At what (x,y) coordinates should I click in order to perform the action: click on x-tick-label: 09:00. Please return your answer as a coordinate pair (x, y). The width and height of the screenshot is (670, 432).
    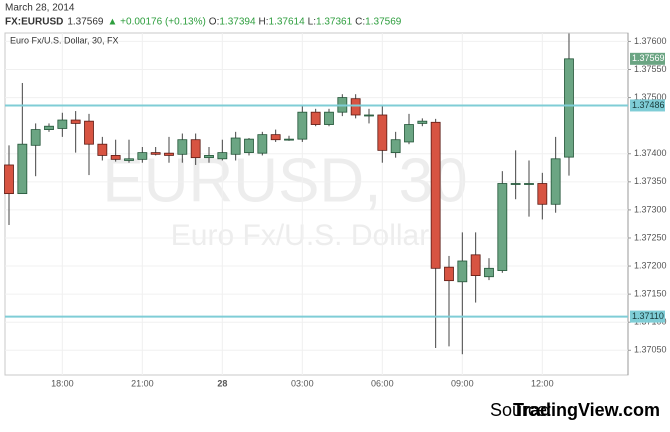
    Looking at the image, I should click on (462, 383).